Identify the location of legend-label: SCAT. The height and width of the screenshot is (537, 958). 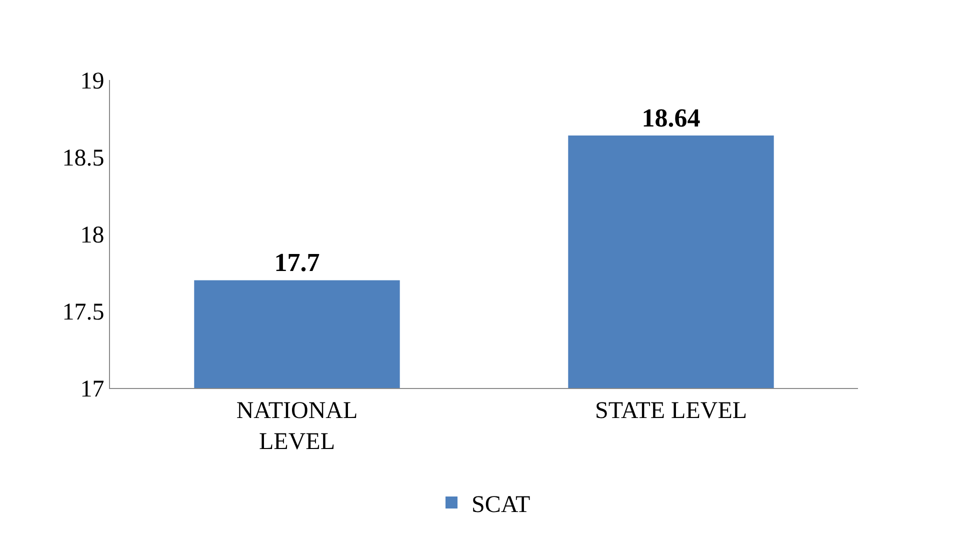
(501, 505).